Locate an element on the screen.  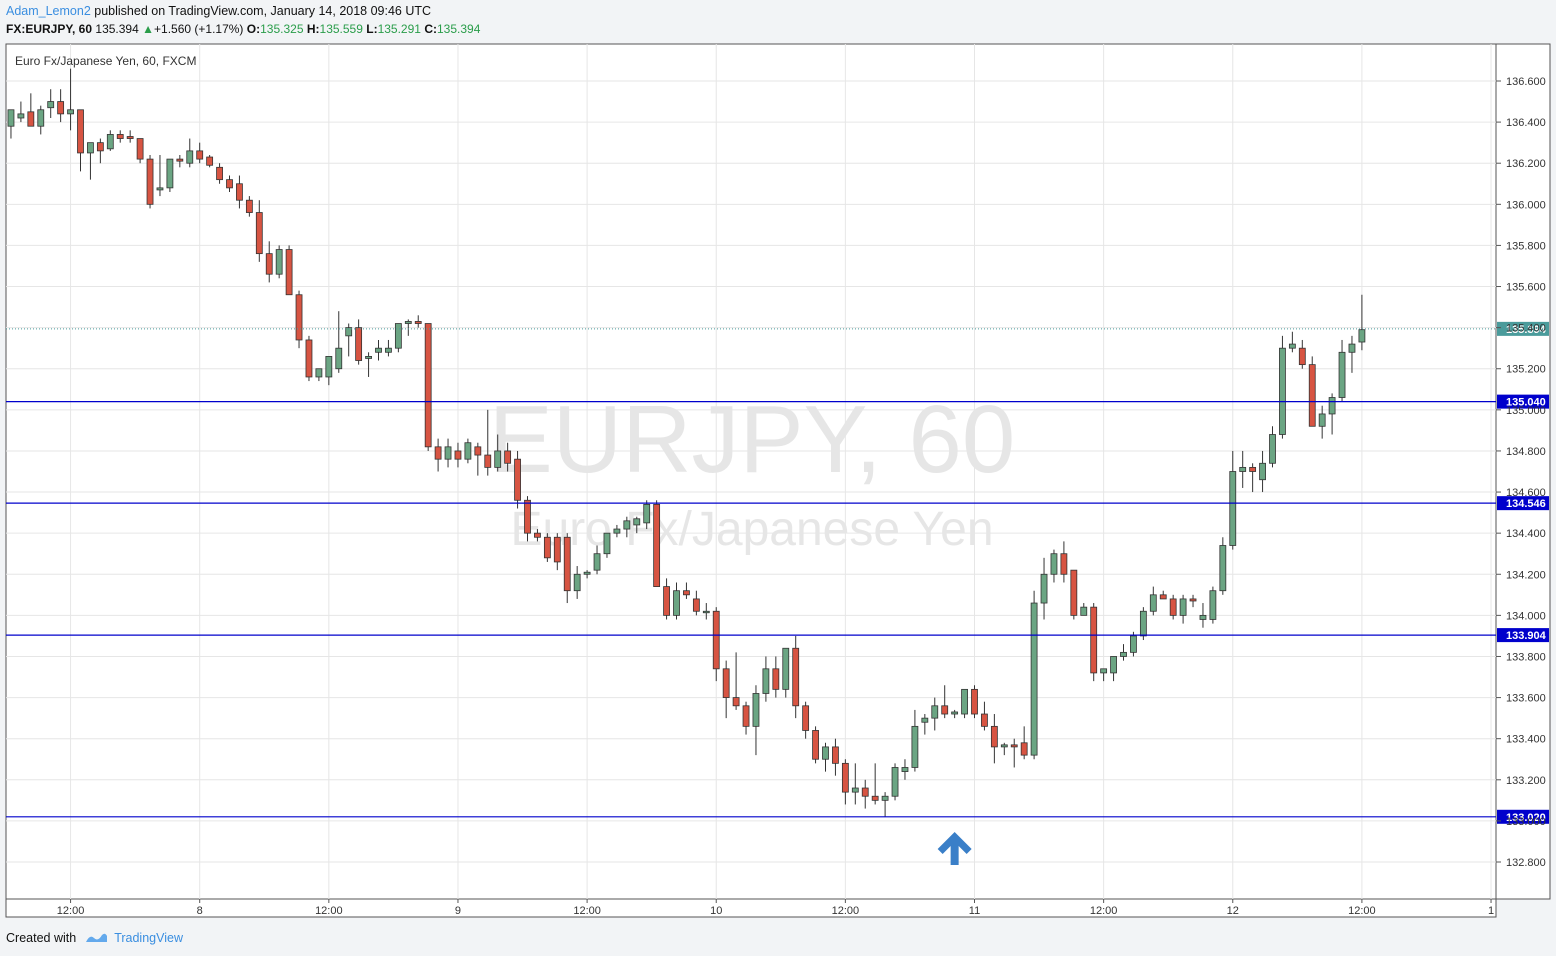
tradingview-brand: TradingView is located at coordinates (148, 938).